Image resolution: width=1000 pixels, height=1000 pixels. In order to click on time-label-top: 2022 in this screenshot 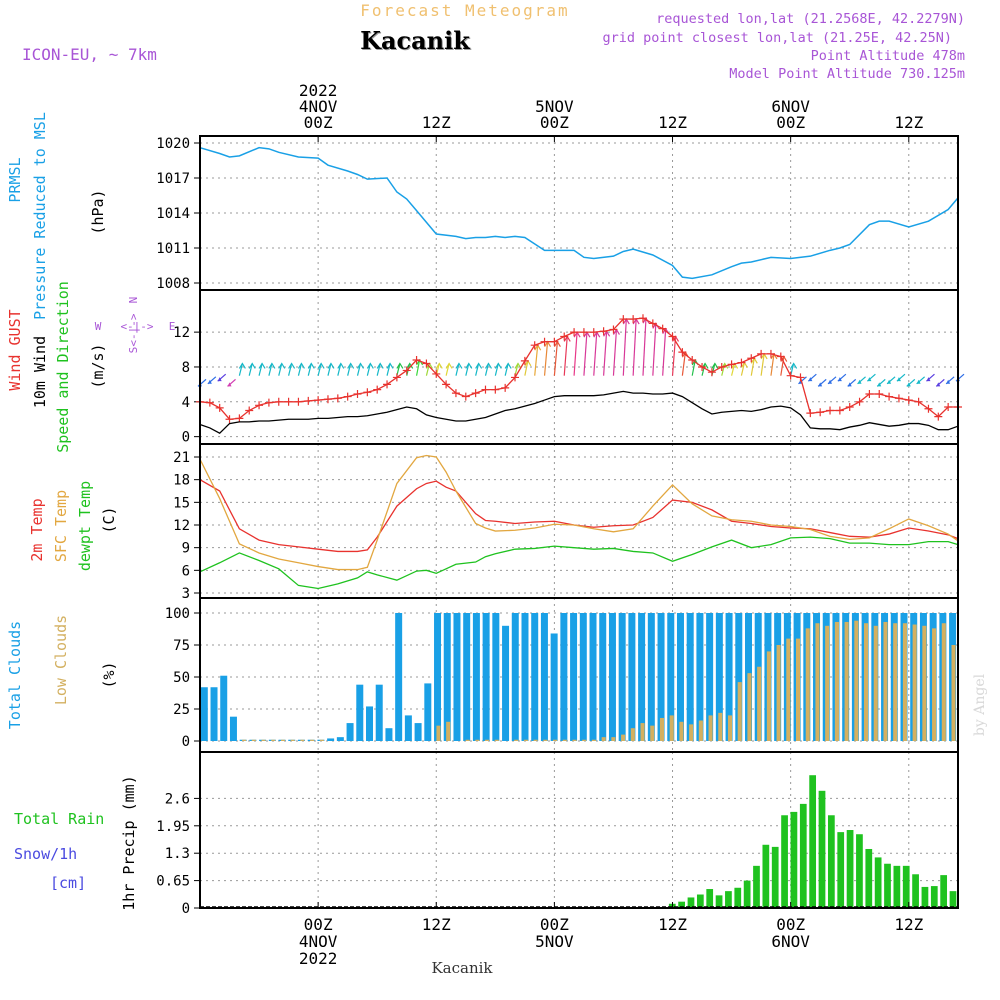, I will do `click(318, 90)`.